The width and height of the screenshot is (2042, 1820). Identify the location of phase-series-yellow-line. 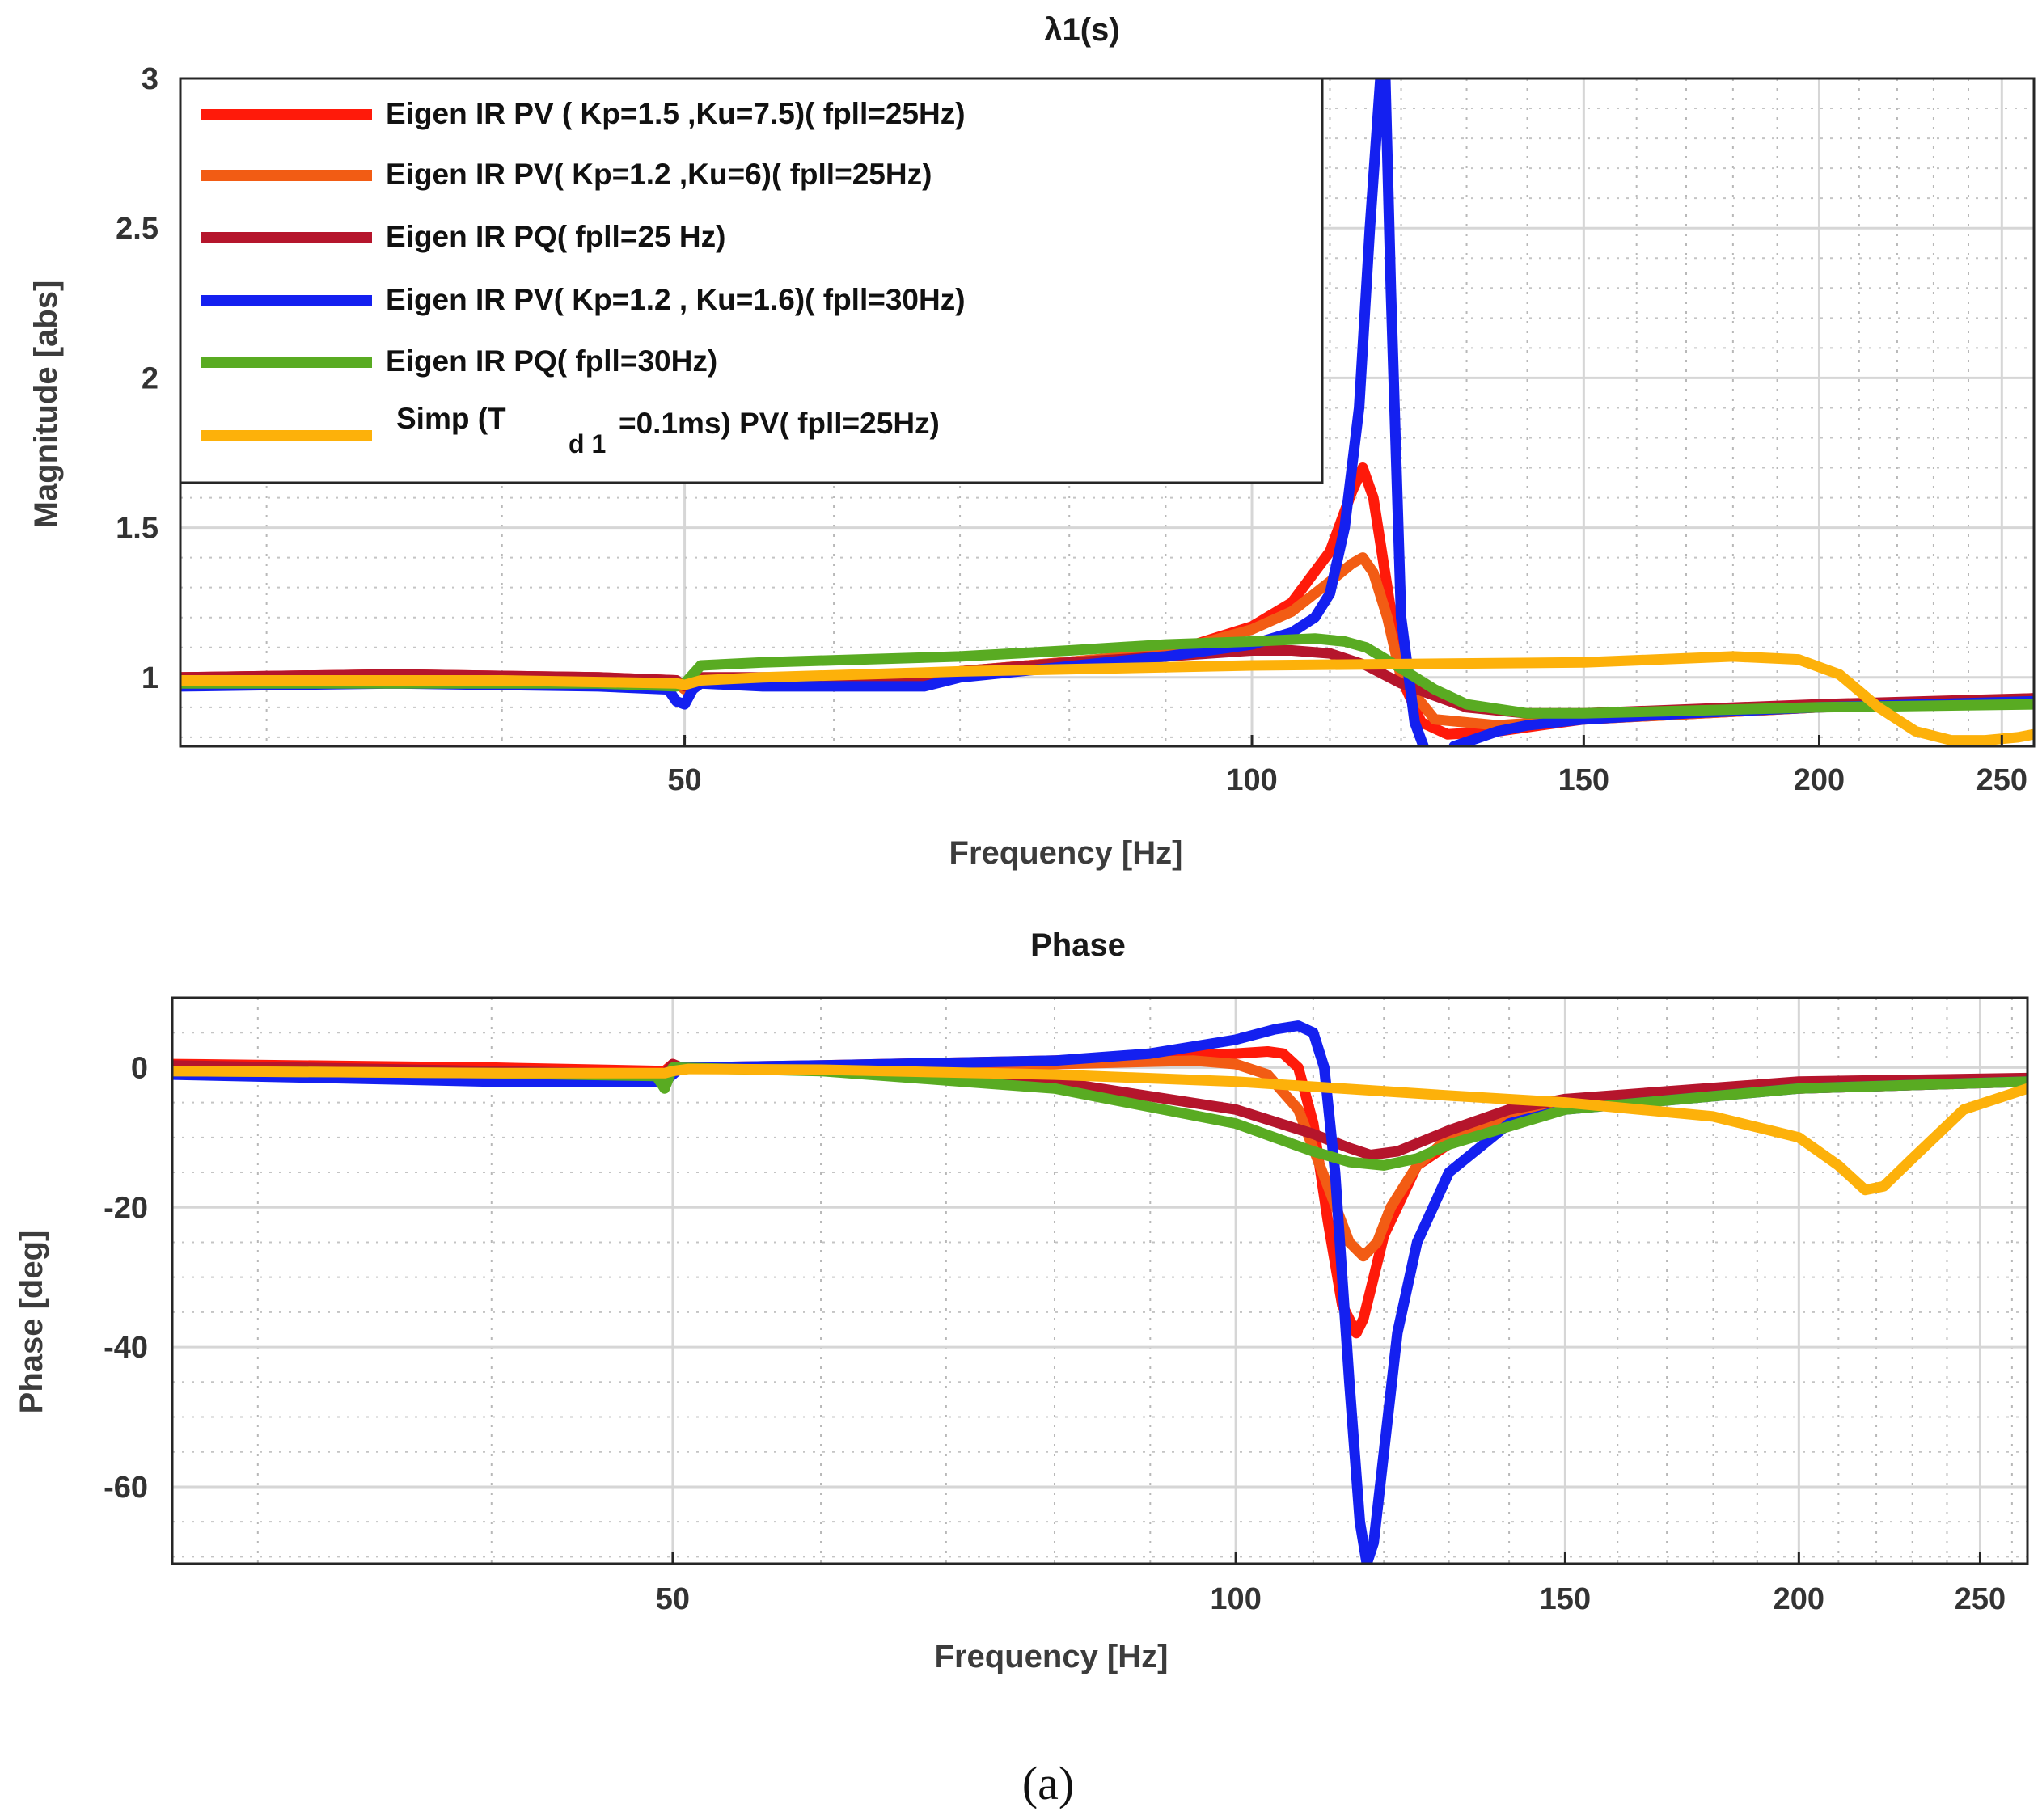
(1099, 1129).